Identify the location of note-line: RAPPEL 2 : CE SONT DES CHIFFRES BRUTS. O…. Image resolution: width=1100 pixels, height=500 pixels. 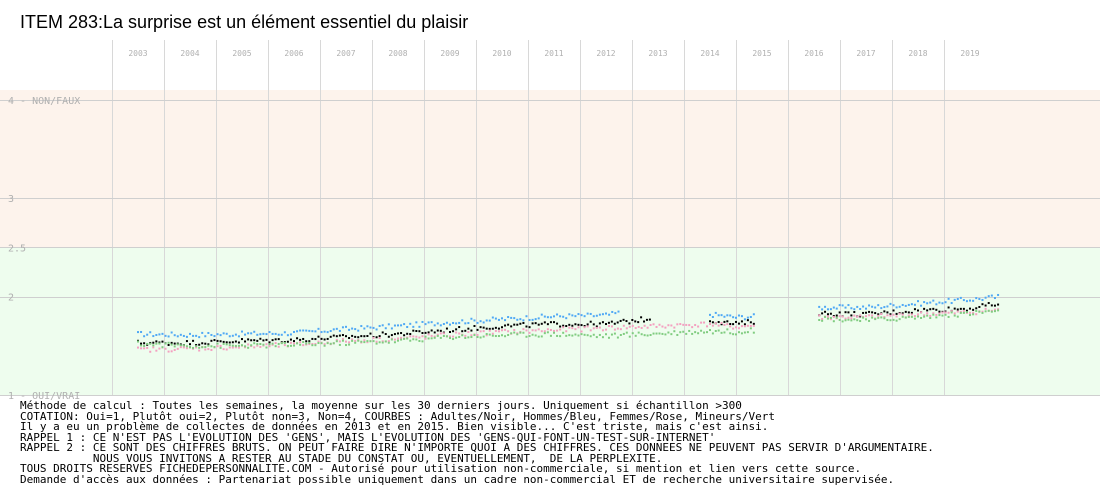
(477, 447).